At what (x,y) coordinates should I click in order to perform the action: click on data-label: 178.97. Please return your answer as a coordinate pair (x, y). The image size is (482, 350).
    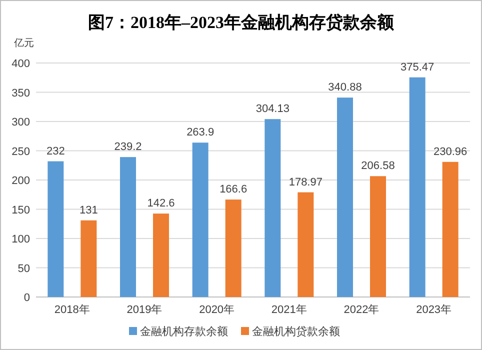
    Looking at the image, I should click on (305, 182).